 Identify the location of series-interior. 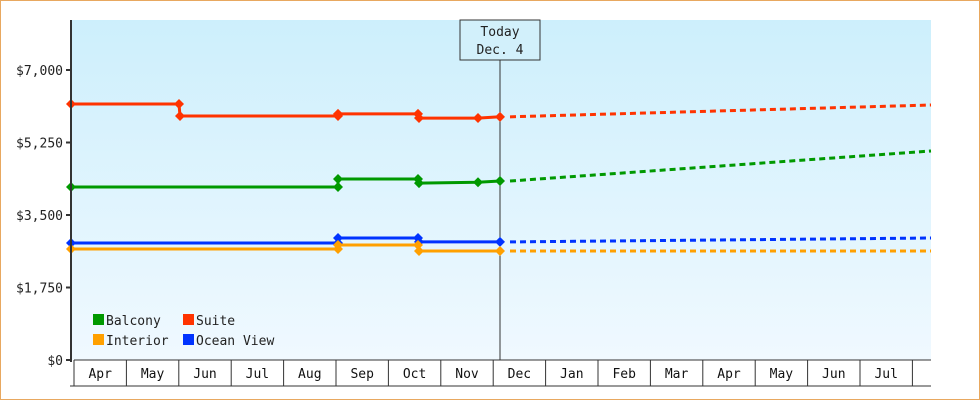
(498, 248).